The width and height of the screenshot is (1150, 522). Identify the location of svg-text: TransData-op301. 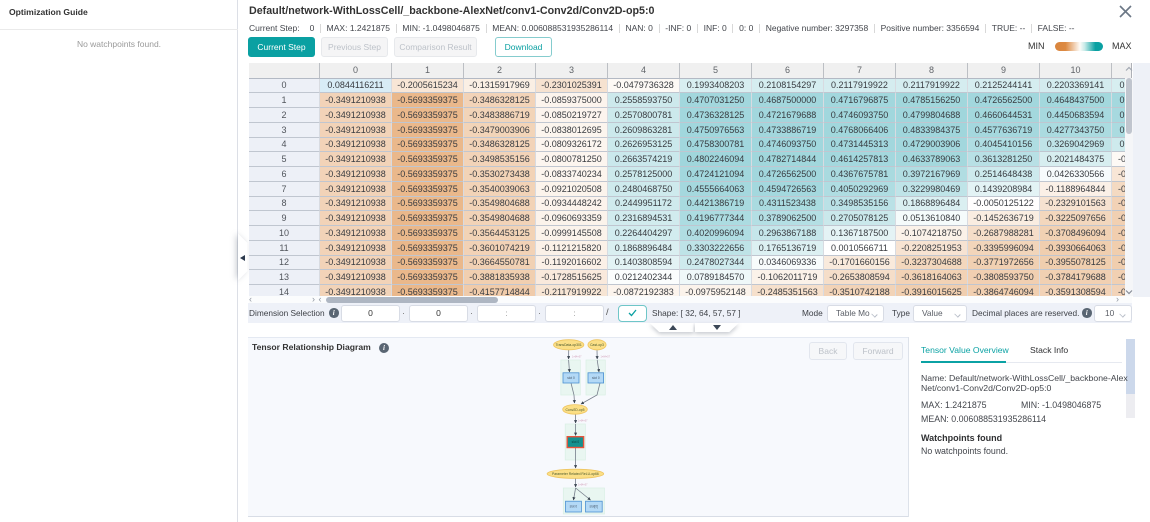
(569, 345).